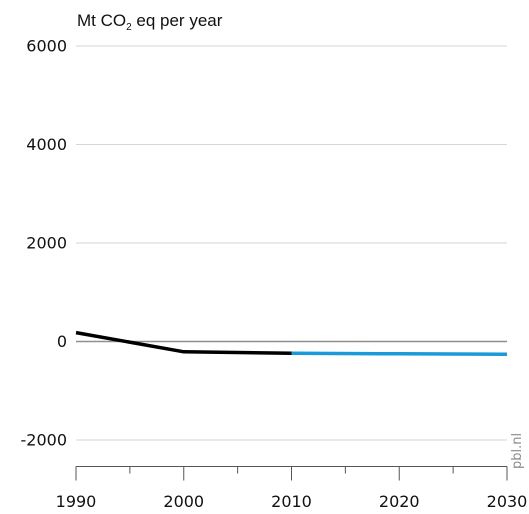 The height and width of the screenshot is (514, 529). What do you see at coordinates (292, 488) in the screenshot?
I see `x-axis: 1990 2000 2010 2020 2030` at bounding box center [292, 488].